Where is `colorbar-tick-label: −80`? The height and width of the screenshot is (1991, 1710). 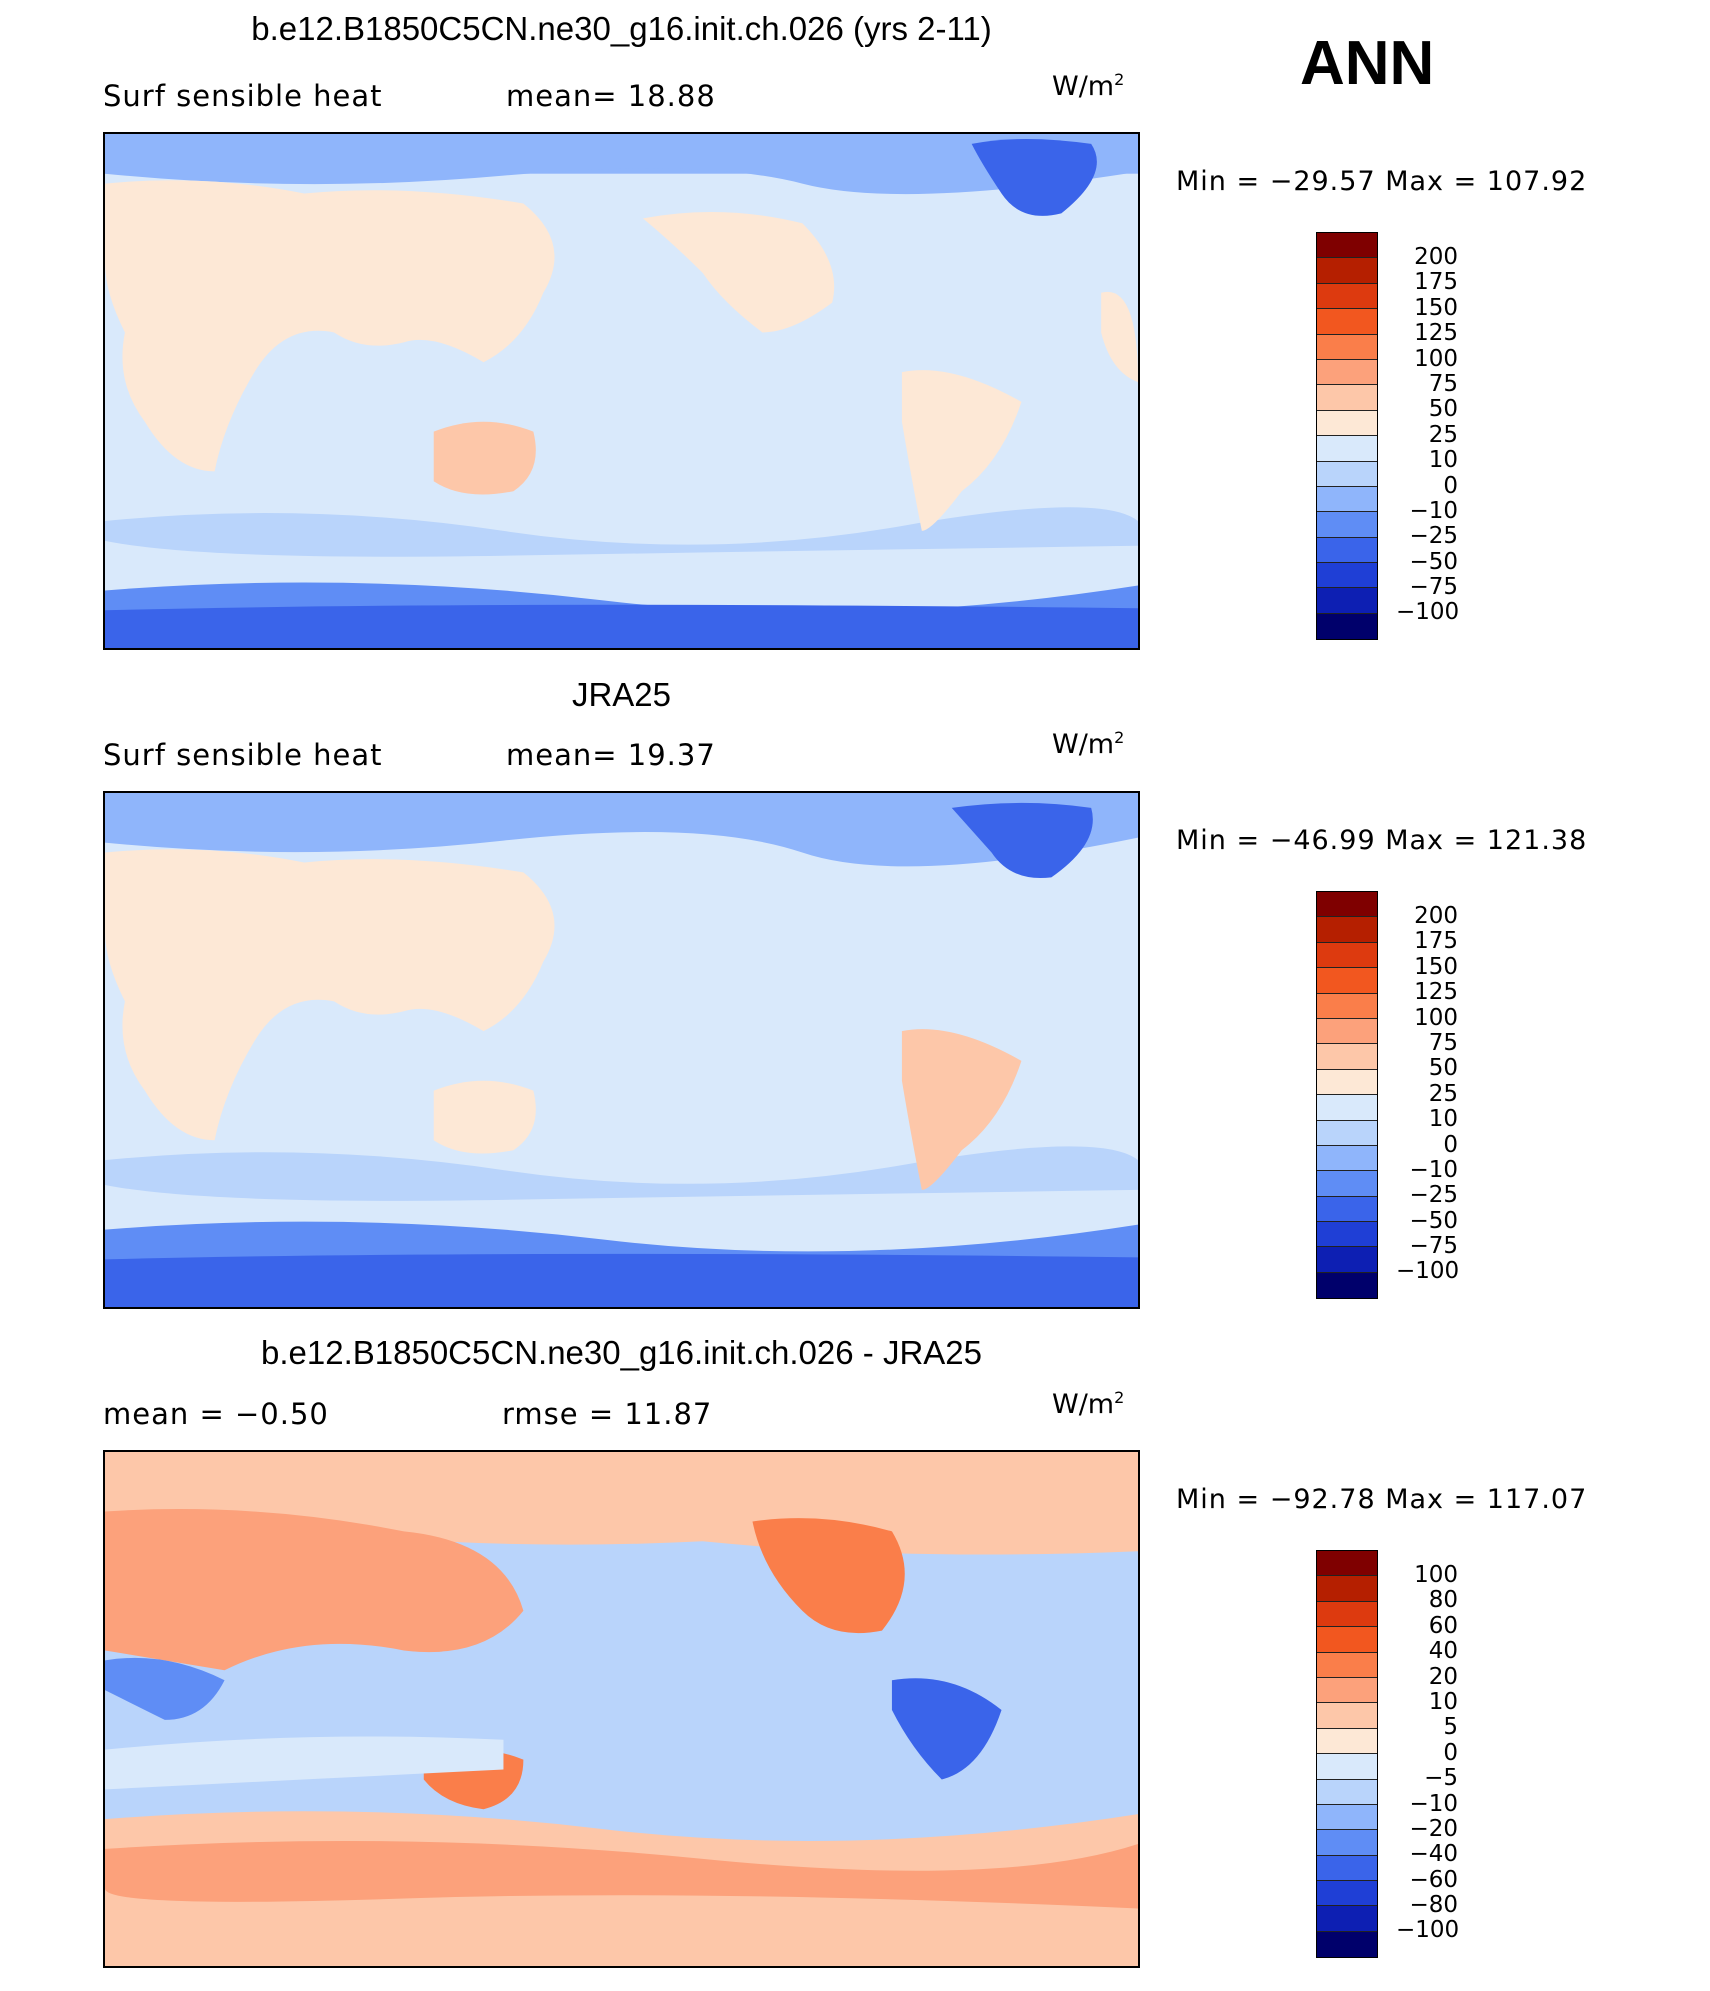
colorbar-tick-label: −80 is located at coordinates (1433, 1905).